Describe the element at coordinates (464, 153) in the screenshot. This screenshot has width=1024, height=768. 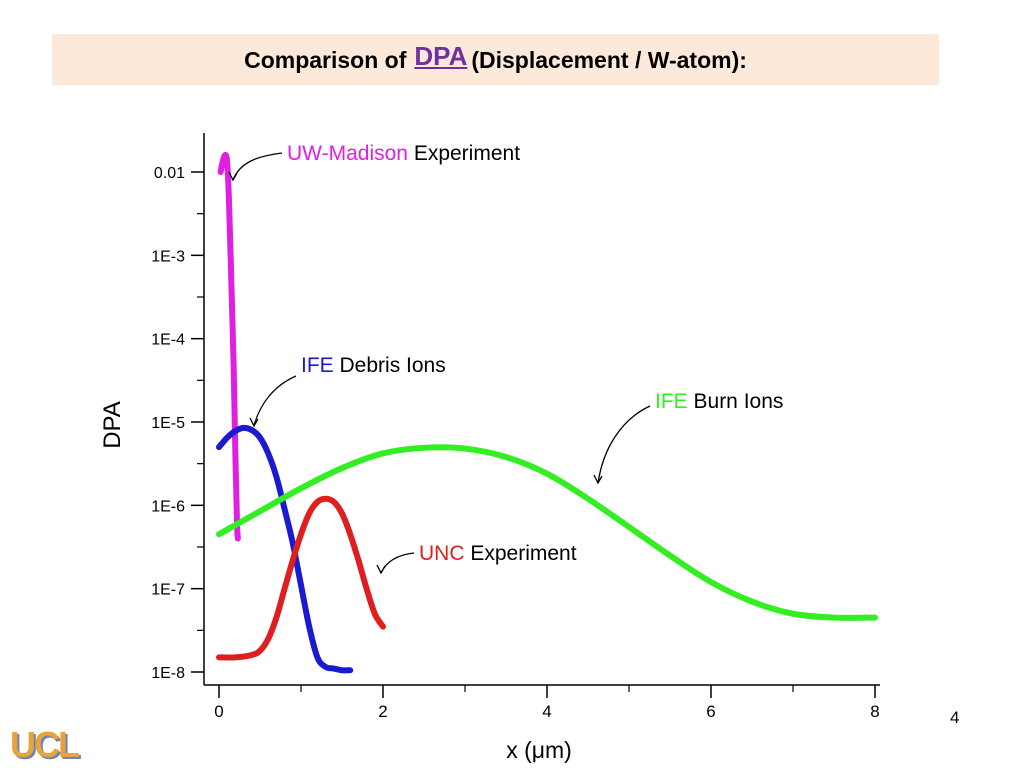
I see `annotation-uw-part: Experiment` at that location.